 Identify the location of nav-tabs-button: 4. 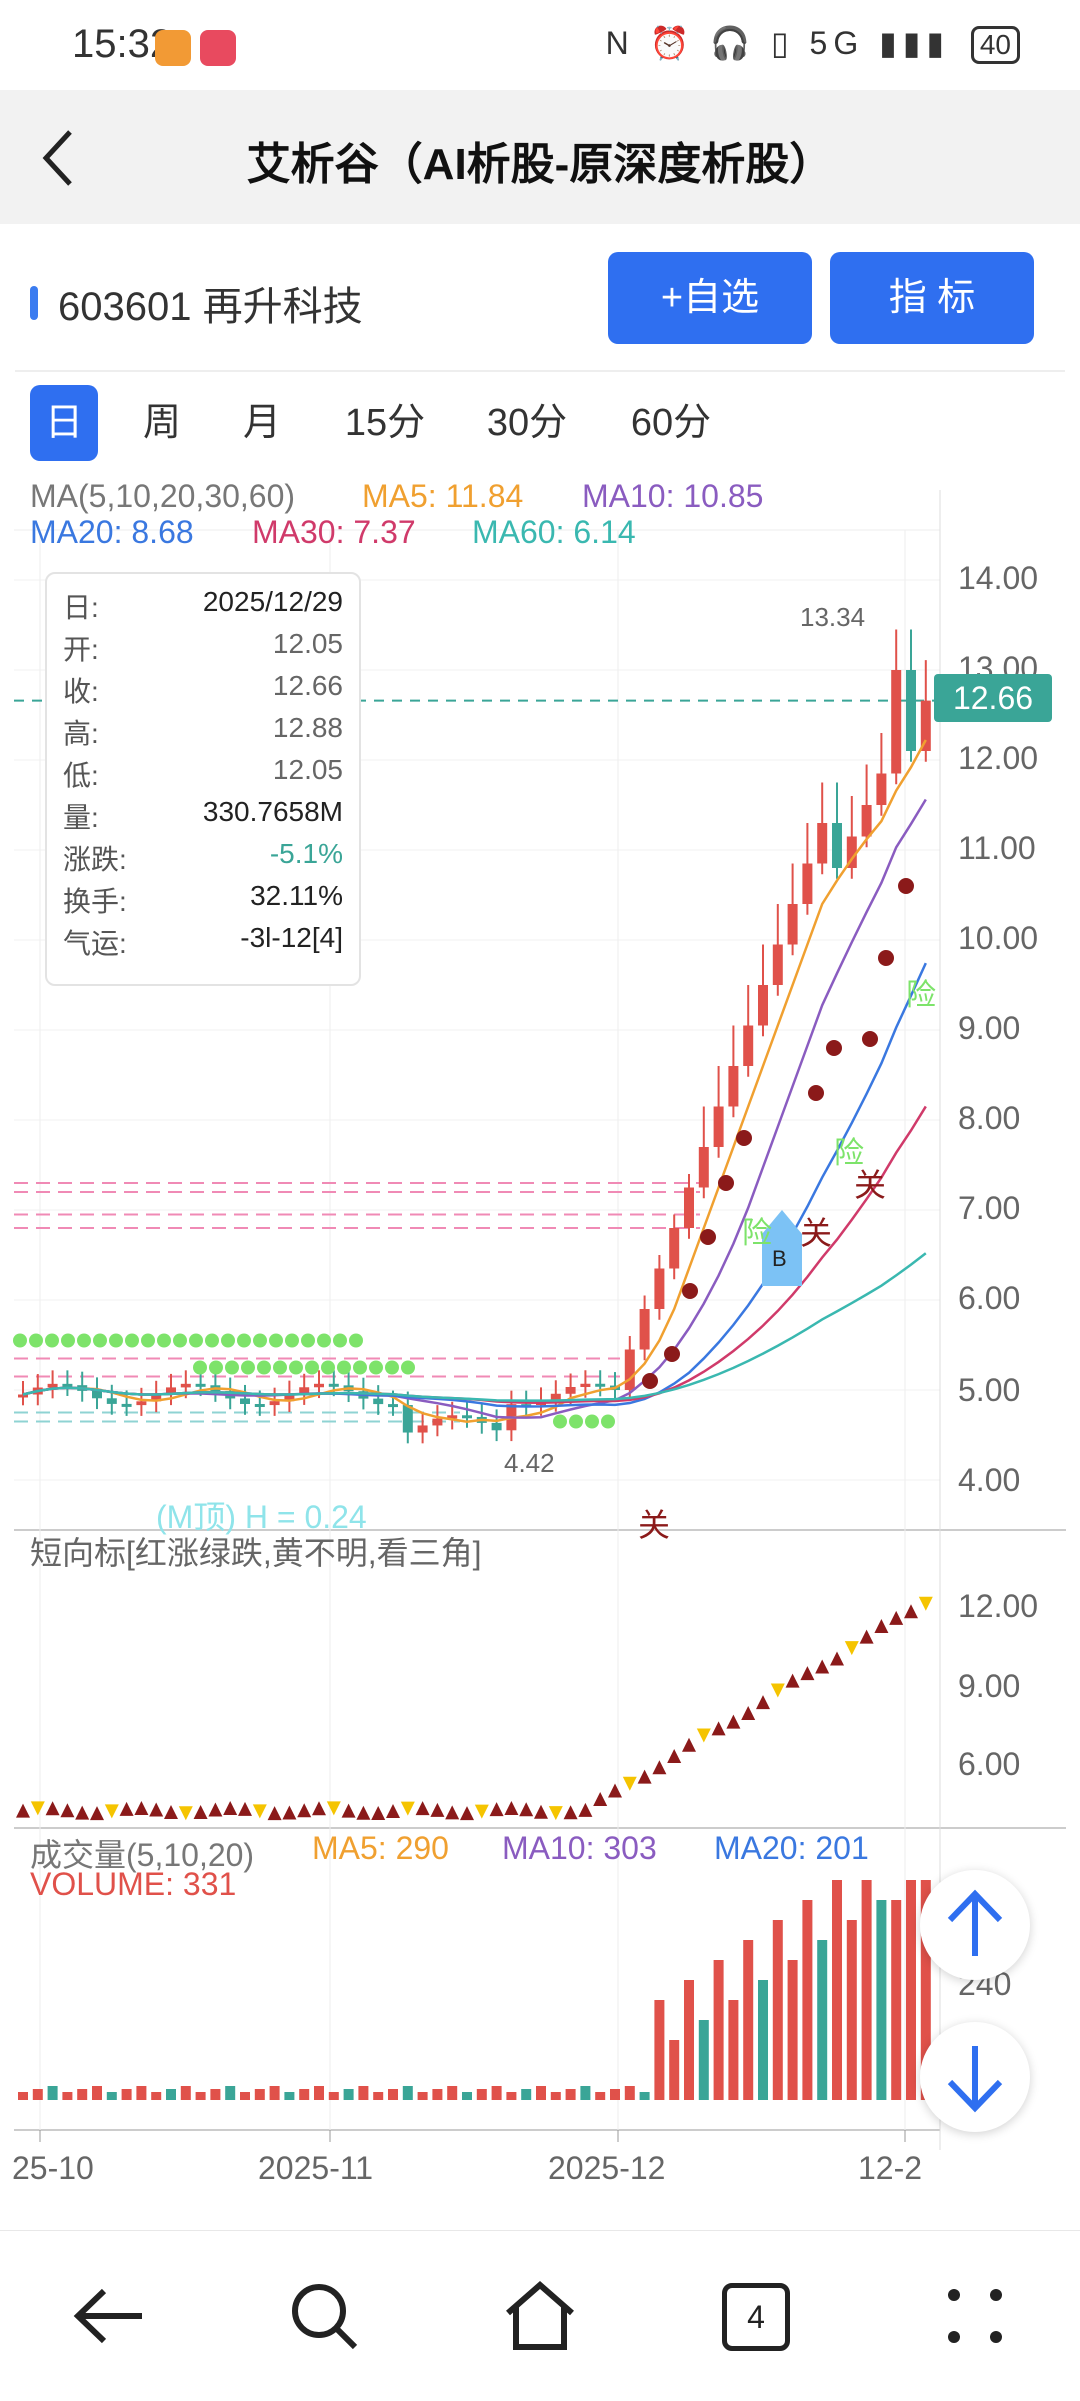
(756, 2317).